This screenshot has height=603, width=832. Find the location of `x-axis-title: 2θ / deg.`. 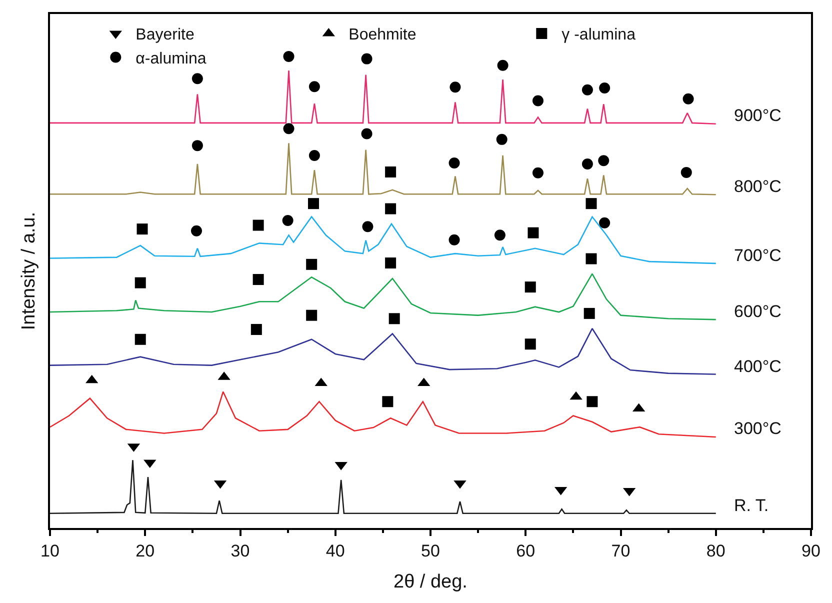

x-axis-title: 2θ / deg. is located at coordinates (431, 582).